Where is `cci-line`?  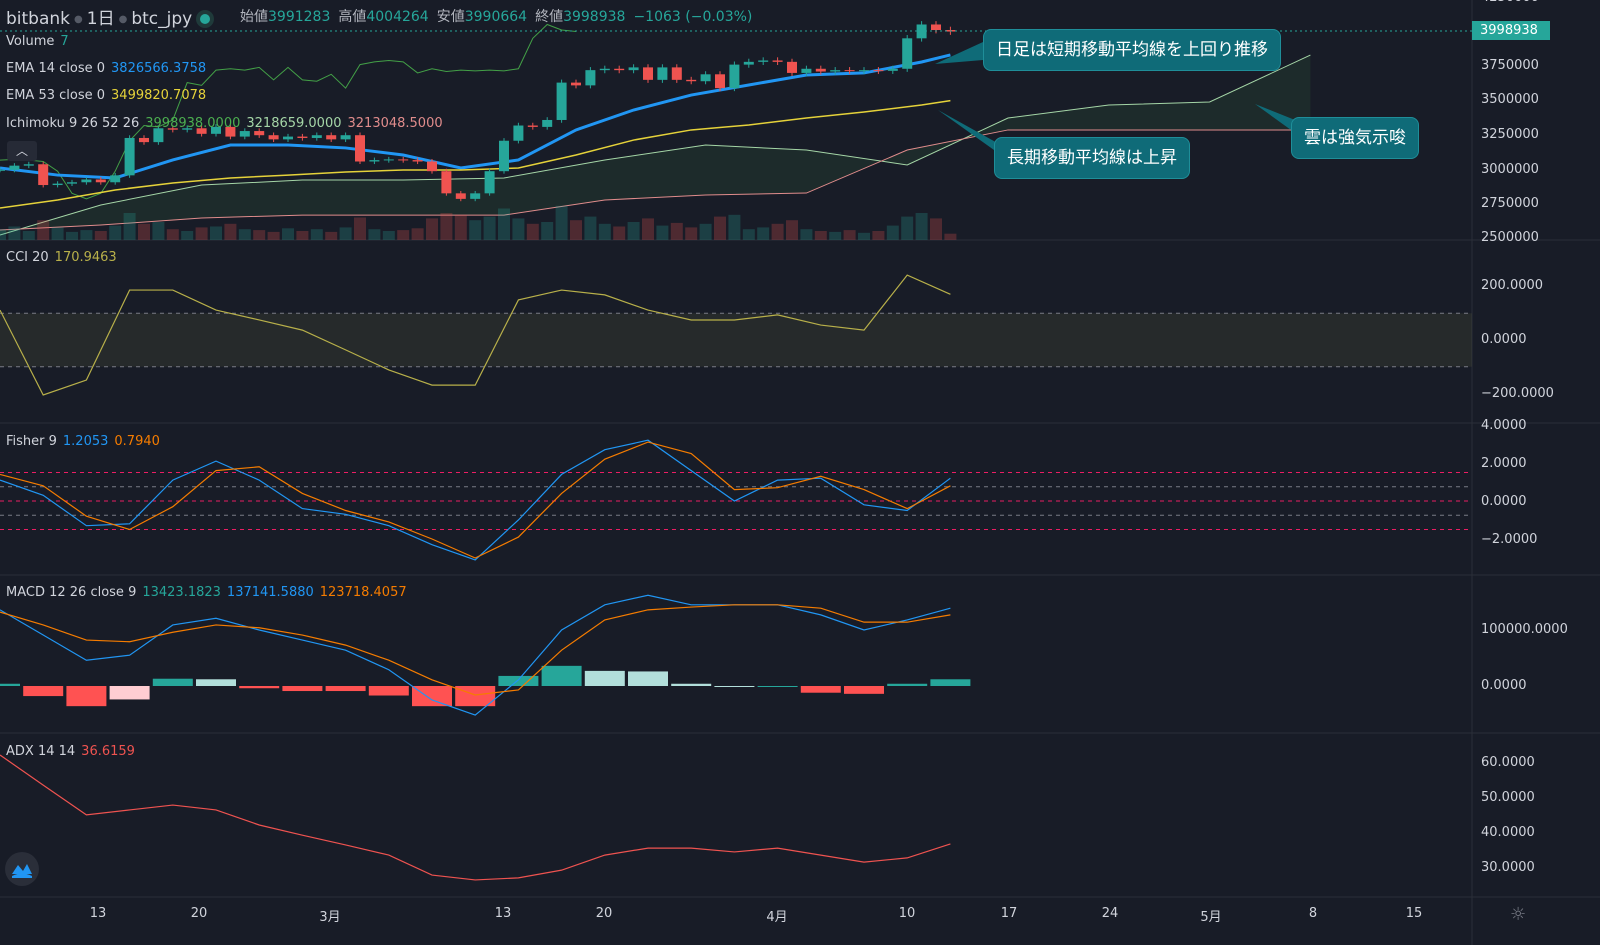 cci-line is located at coordinates (475, 335).